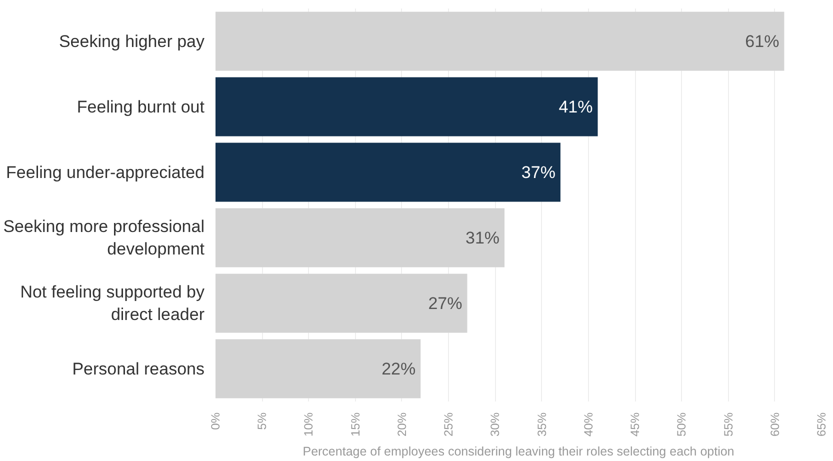 The height and width of the screenshot is (461, 833). Describe the element at coordinates (355, 424) in the screenshot. I see `x-tick-label: 15%` at that location.